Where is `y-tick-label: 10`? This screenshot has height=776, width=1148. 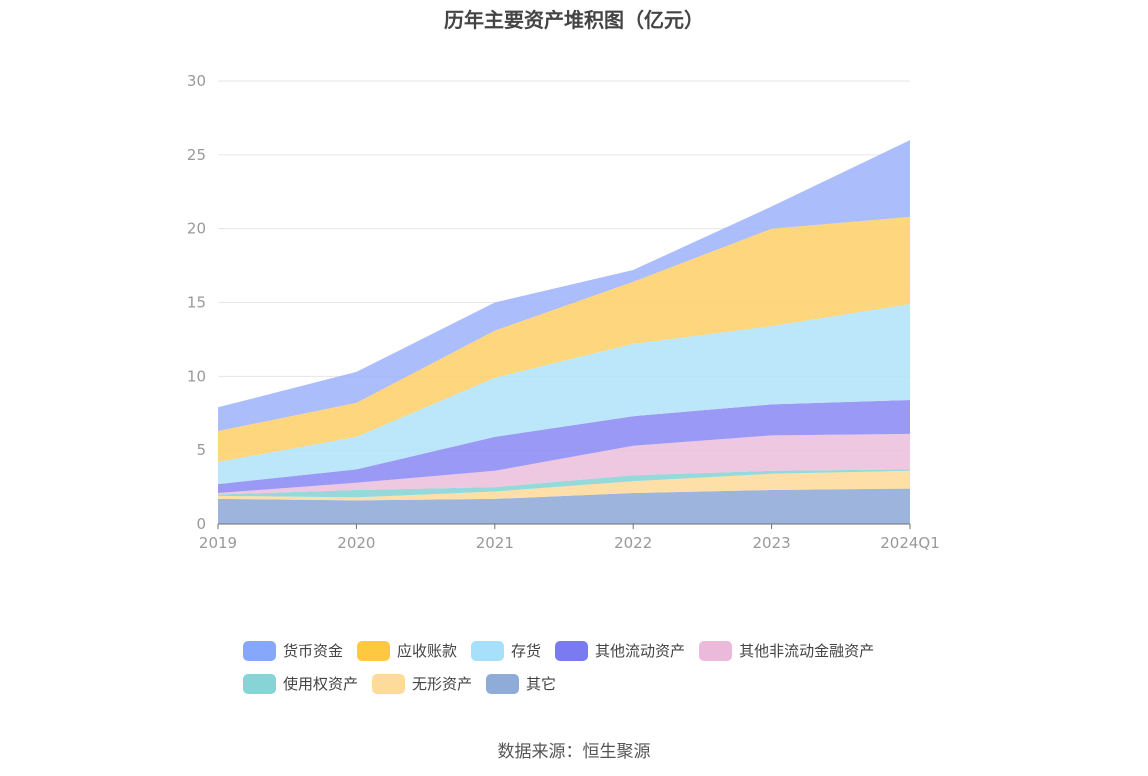 y-tick-label: 10 is located at coordinates (196, 376).